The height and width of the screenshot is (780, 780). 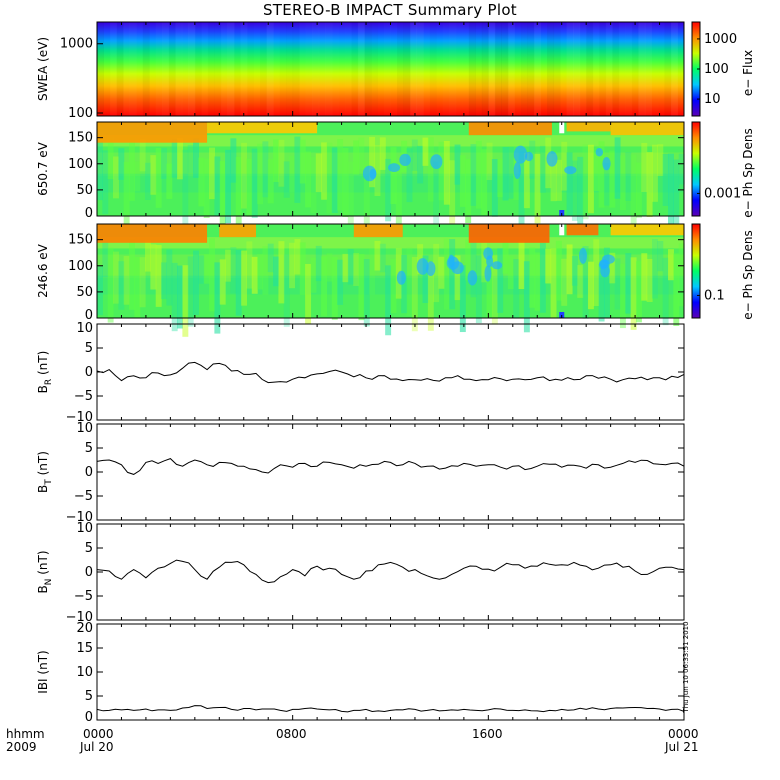 What do you see at coordinates (43, 168) in the screenshot?
I see `y-axis-label-1: 650.7 eV` at bounding box center [43, 168].